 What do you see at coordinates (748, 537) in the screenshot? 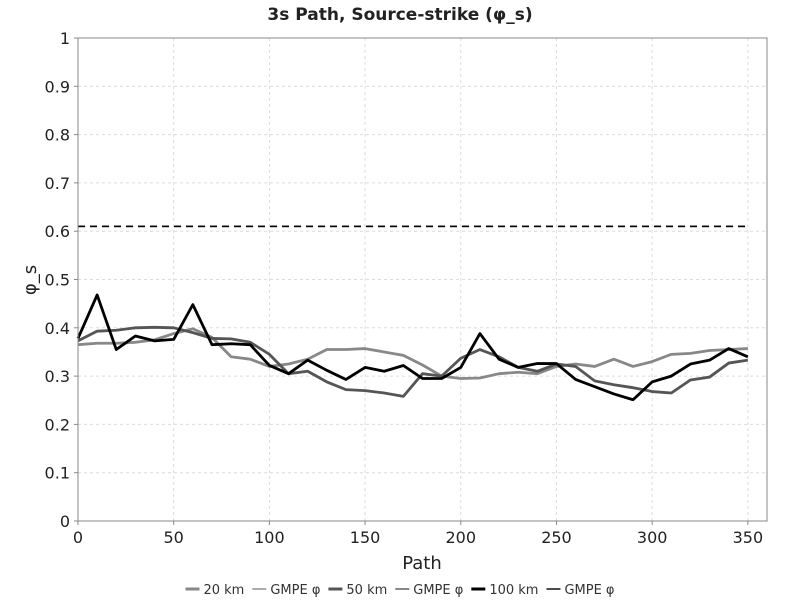
I see `x-tick-label: 350` at bounding box center [748, 537].